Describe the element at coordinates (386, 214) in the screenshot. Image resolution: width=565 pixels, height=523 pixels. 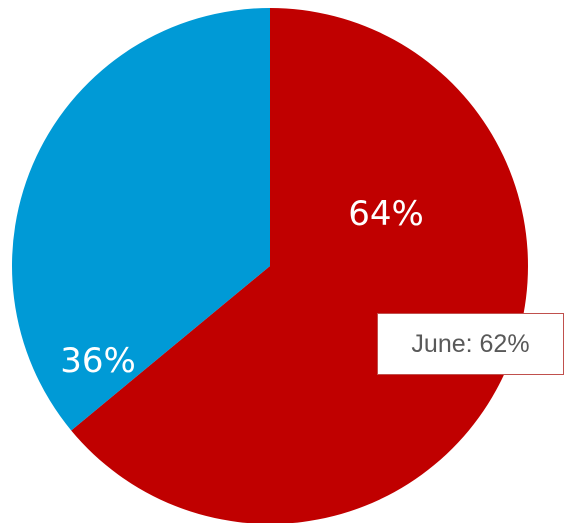
I see `slice-label-64: 64%` at that location.